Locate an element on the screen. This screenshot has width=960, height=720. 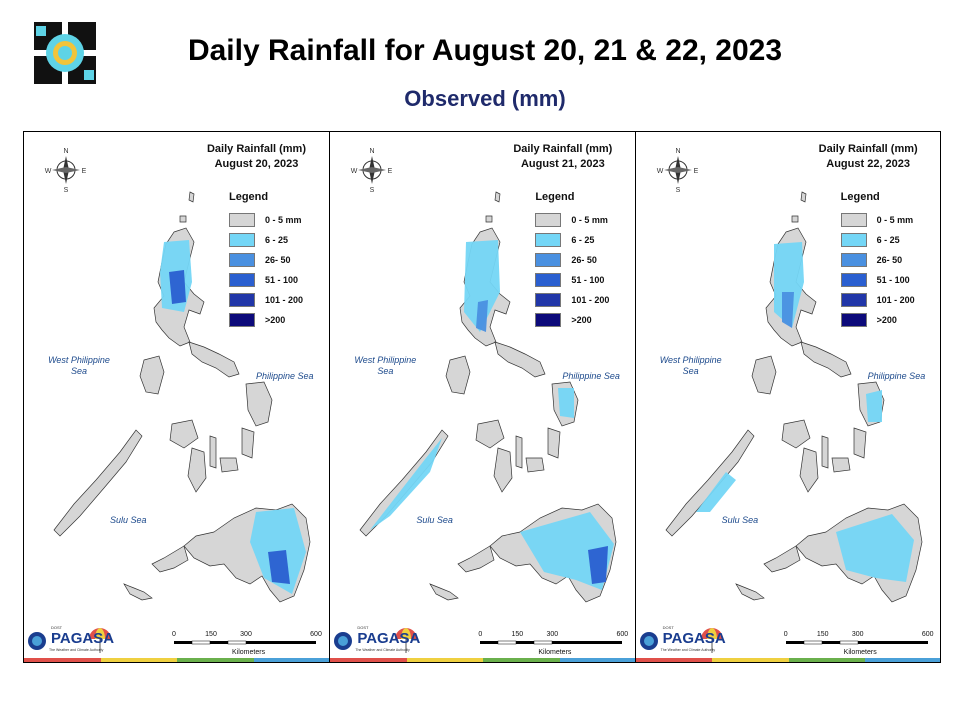
legend-item: 26- 50 is located at coordinates (877, 260).